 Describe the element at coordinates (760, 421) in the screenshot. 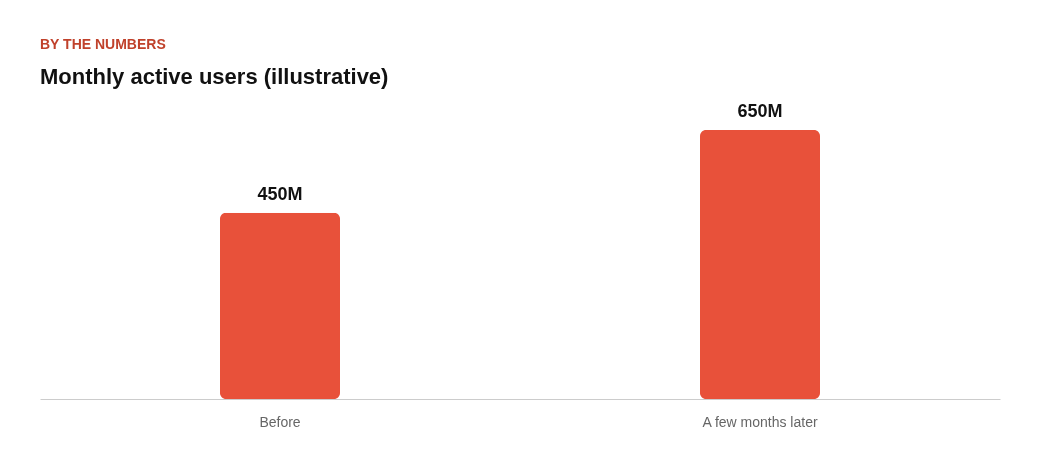

I see `x-tick-label: A few months later` at that location.